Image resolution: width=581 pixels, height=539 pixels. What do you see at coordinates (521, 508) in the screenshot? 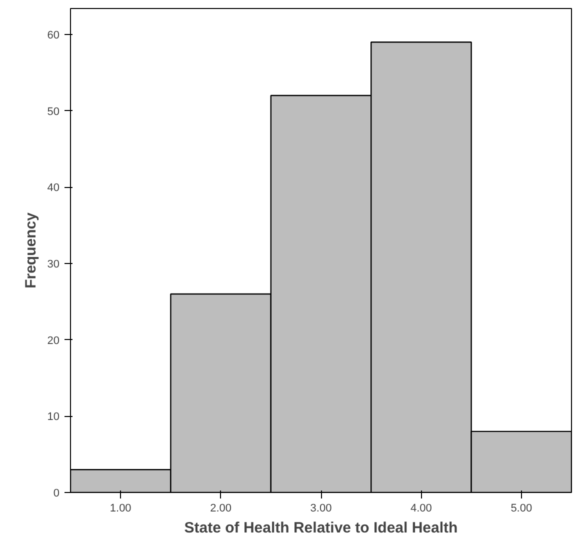
I see `x-tick-label: 5.00` at bounding box center [521, 508].